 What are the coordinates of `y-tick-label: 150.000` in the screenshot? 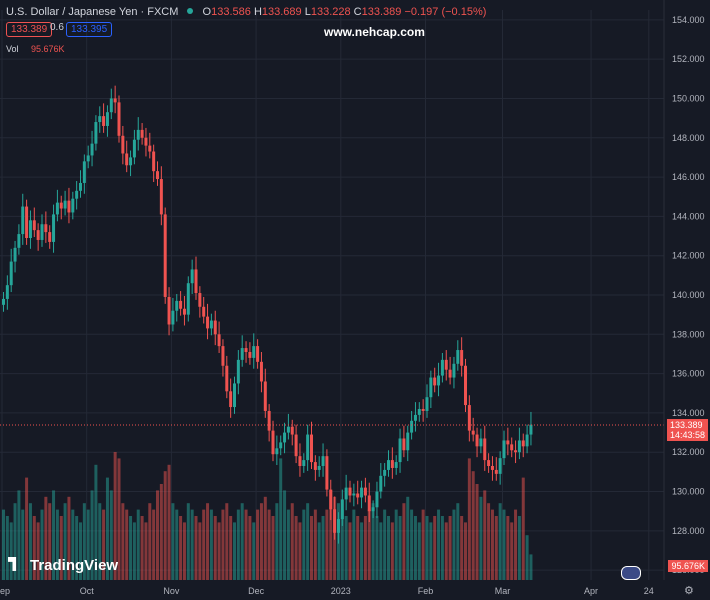 It's located at (688, 98).